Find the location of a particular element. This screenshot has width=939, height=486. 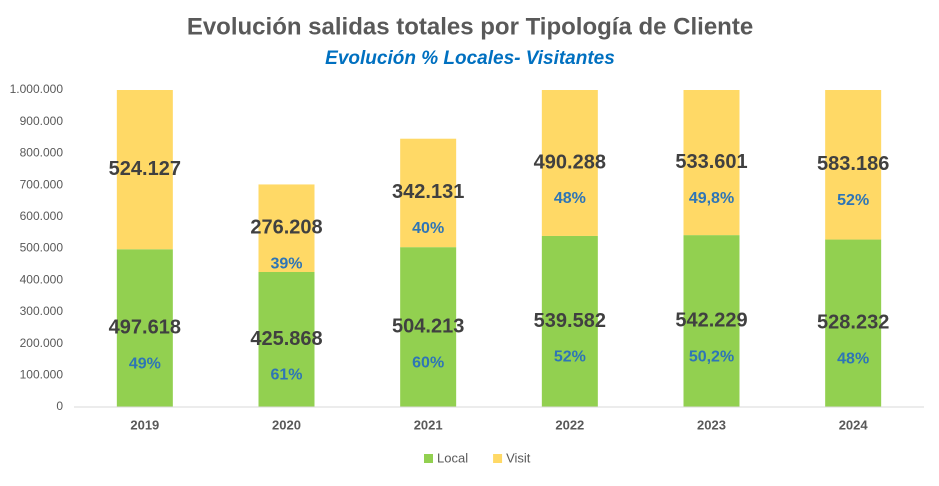

legend-label: Local is located at coordinates (452, 457).